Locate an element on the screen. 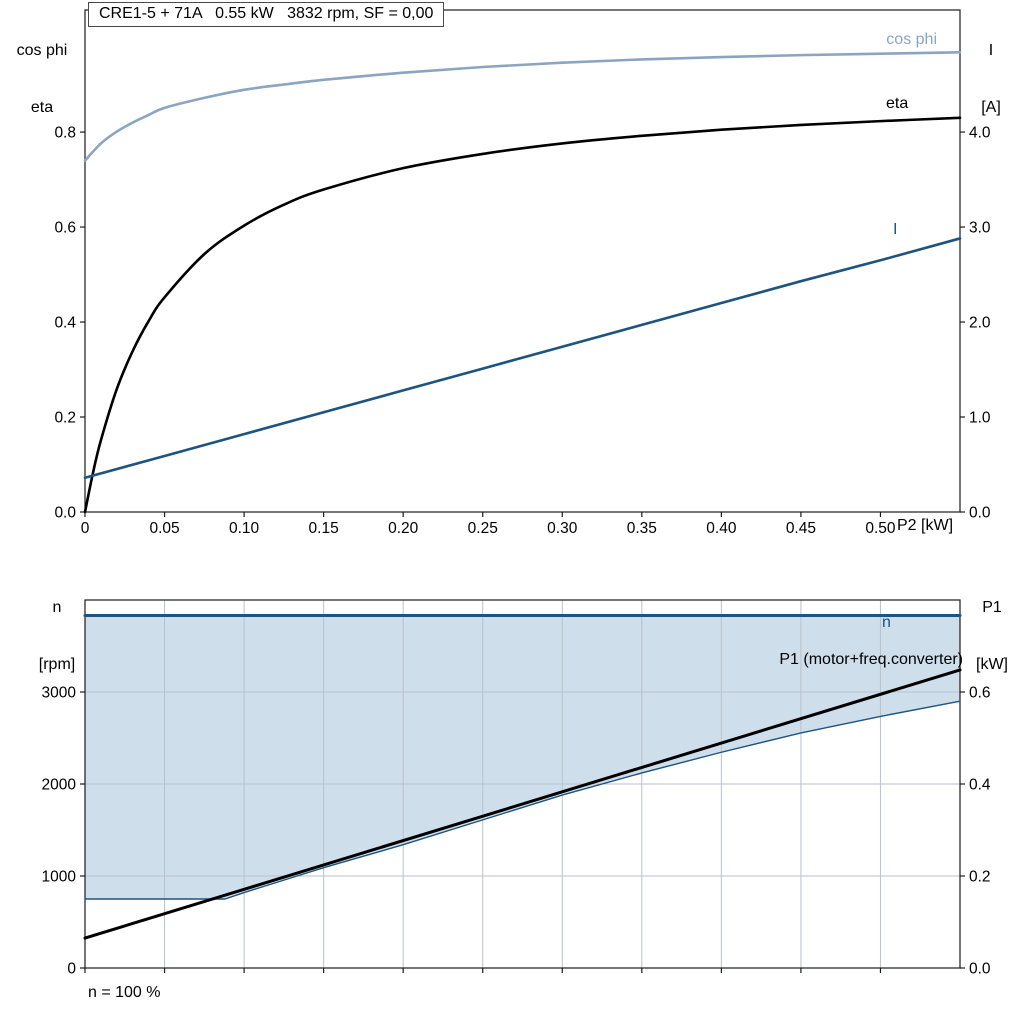 The height and width of the screenshot is (1024, 1024). svg-text: 0.05 is located at coordinates (164, 528).